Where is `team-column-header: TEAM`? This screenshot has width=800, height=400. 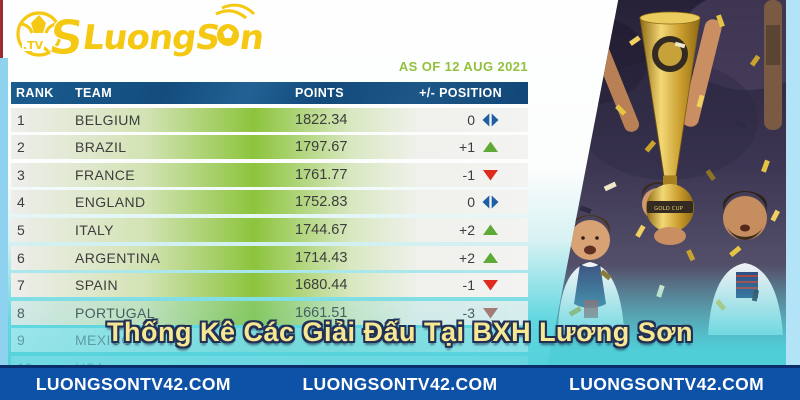
team-column-header: TEAM is located at coordinates (94, 93).